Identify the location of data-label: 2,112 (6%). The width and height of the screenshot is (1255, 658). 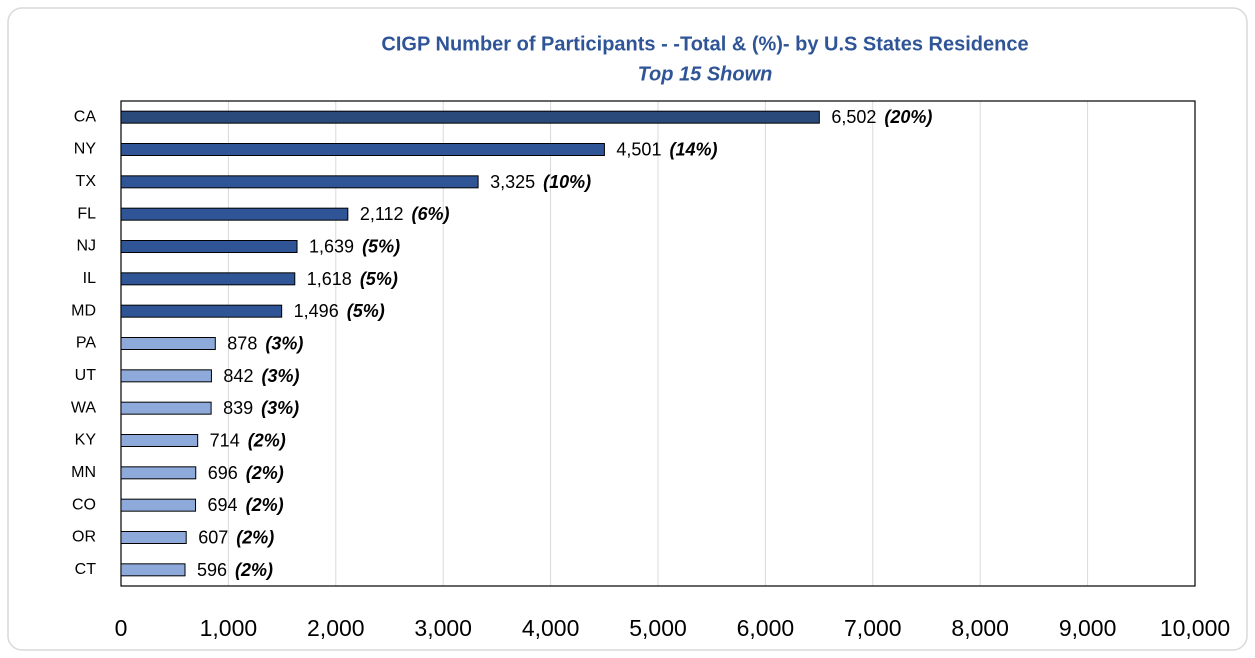
(405, 214).